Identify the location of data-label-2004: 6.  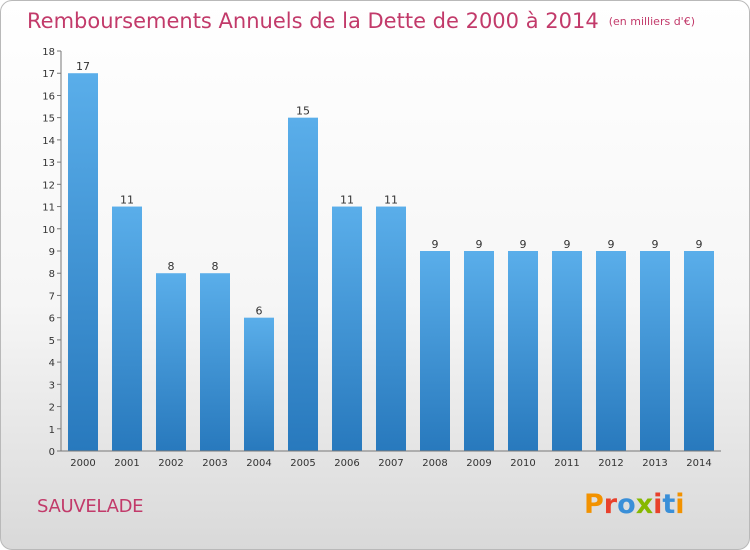
(259, 311).